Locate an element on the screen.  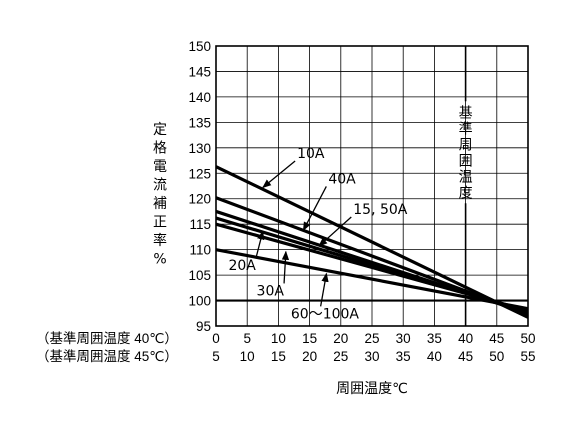
ref-line-label-char: 準 is located at coordinates (466, 129).